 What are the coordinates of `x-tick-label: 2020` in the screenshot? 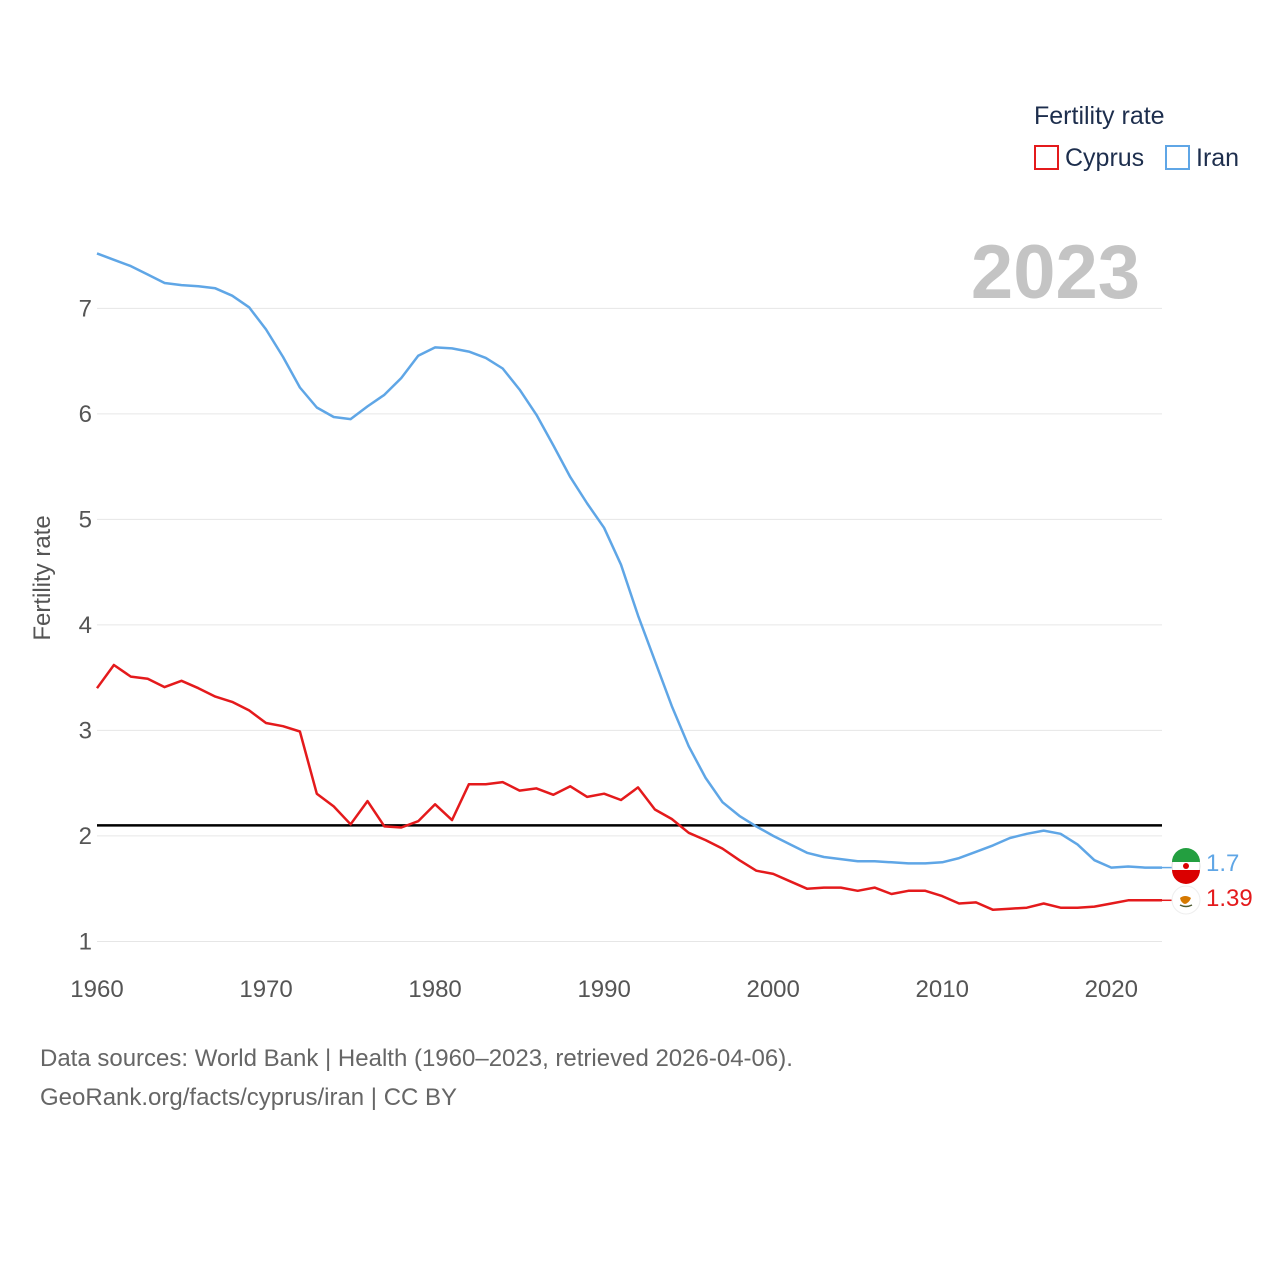 It's located at (1111, 989).